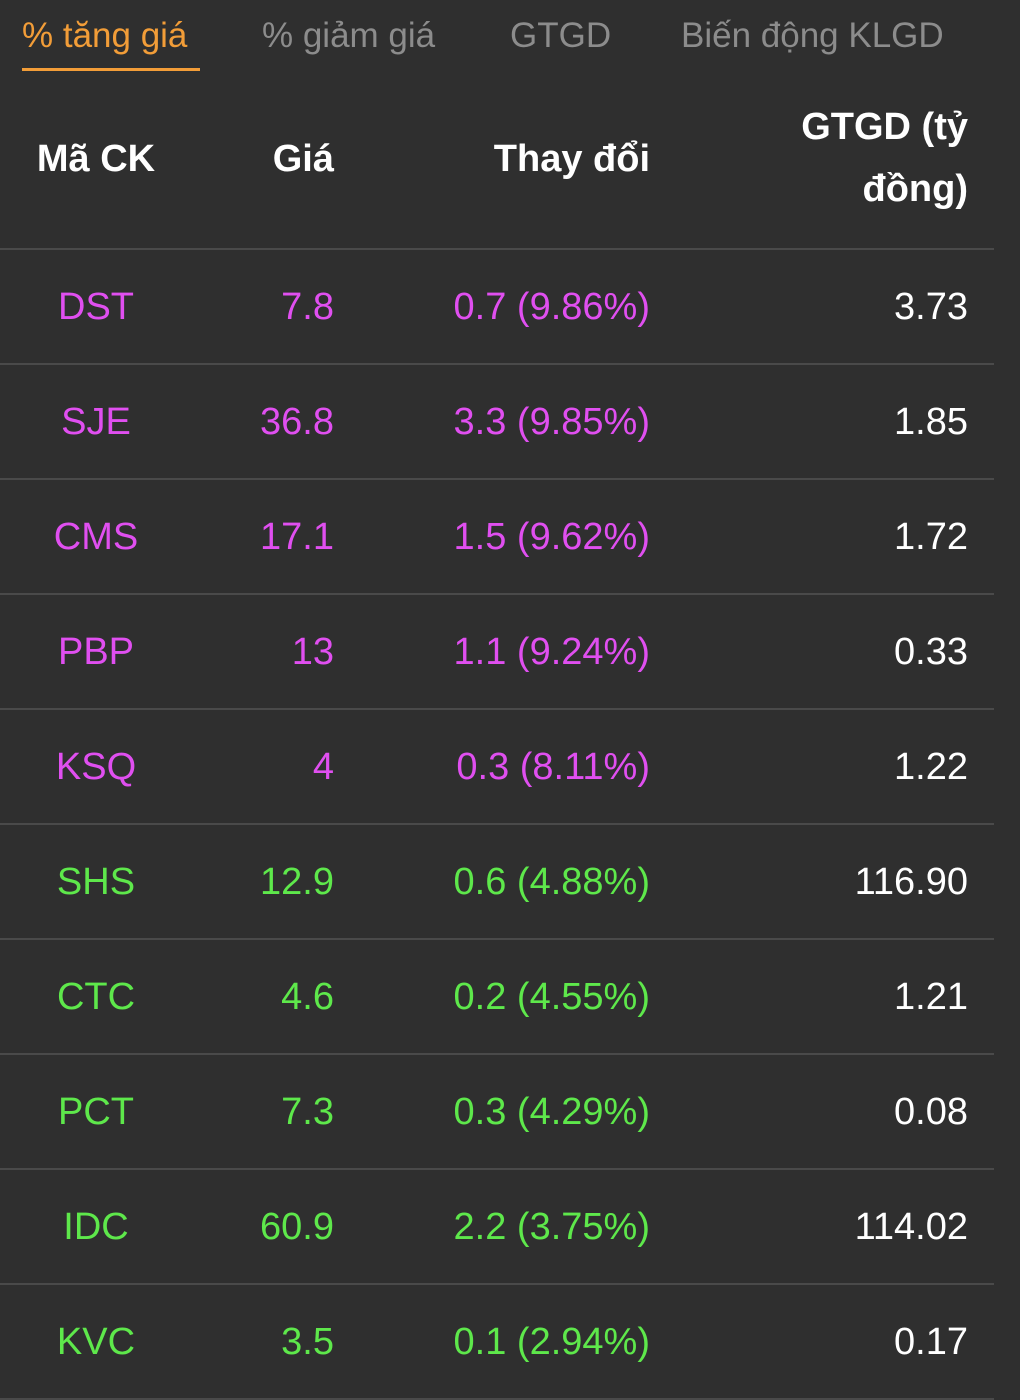 The width and height of the screenshot is (1020, 1400). I want to click on stock-code: KSQ, so click(96, 767).